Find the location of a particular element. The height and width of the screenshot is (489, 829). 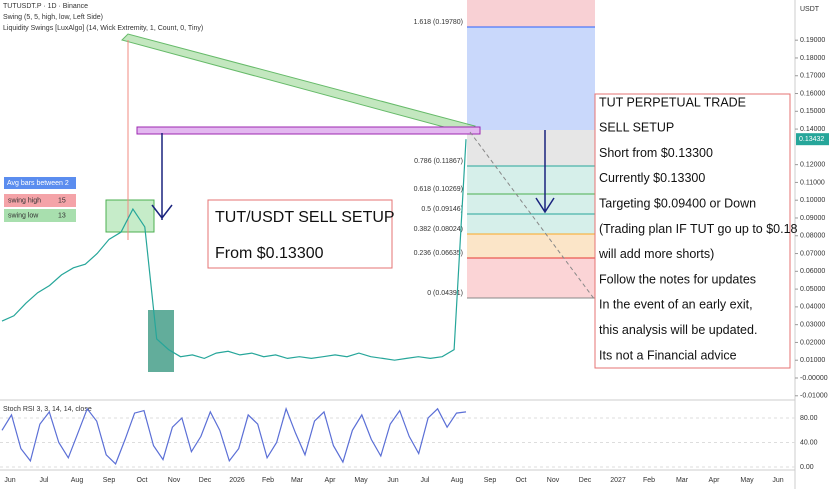

osc-tick-label: 40.00 is located at coordinates (809, 442).